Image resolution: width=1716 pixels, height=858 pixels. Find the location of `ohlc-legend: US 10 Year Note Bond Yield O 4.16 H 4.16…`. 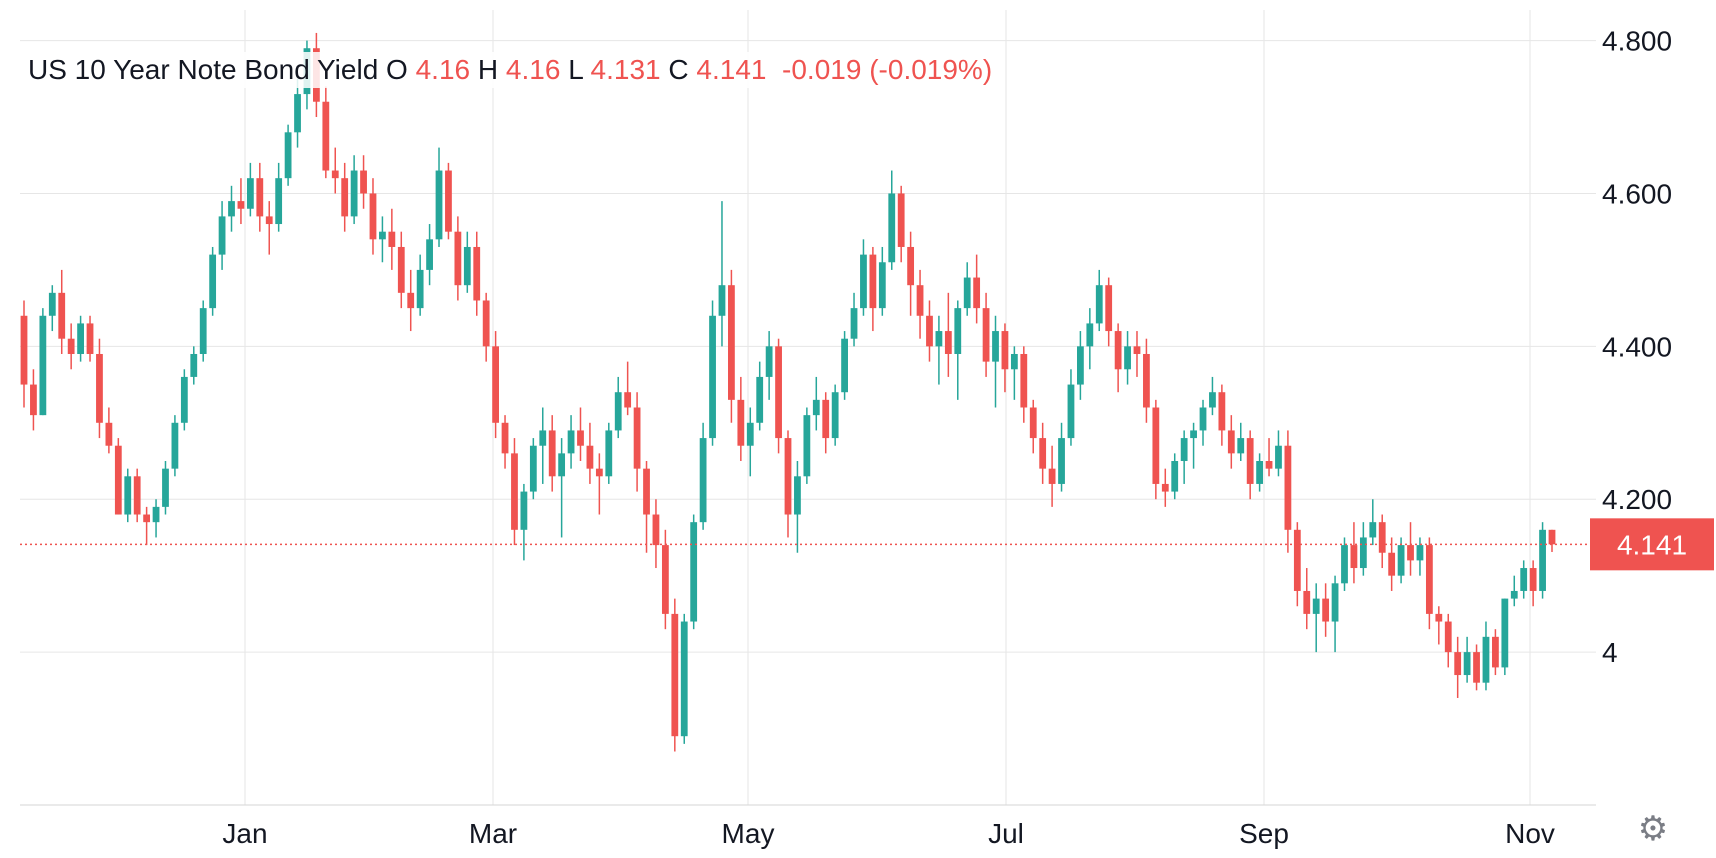

ohlc-legend: US 10 Year Note Bond Yield O 4.16 H 4.16… is located at coordinates (510, 70).